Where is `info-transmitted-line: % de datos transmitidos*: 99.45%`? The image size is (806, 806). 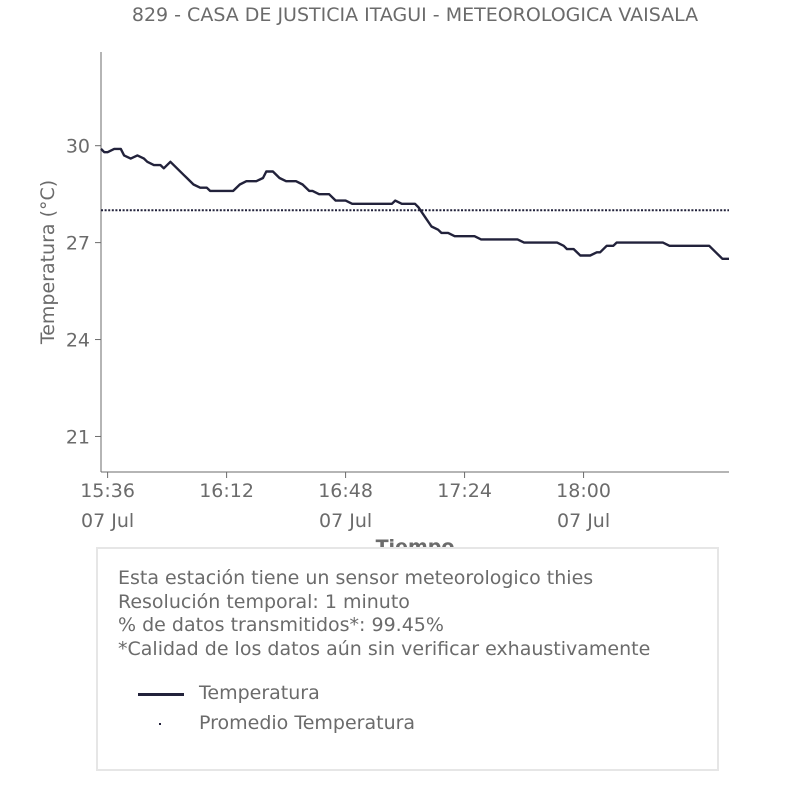
info-transmitted-line: % de datos transmitidos*: 99.45% is located at coordinates (281, 625).